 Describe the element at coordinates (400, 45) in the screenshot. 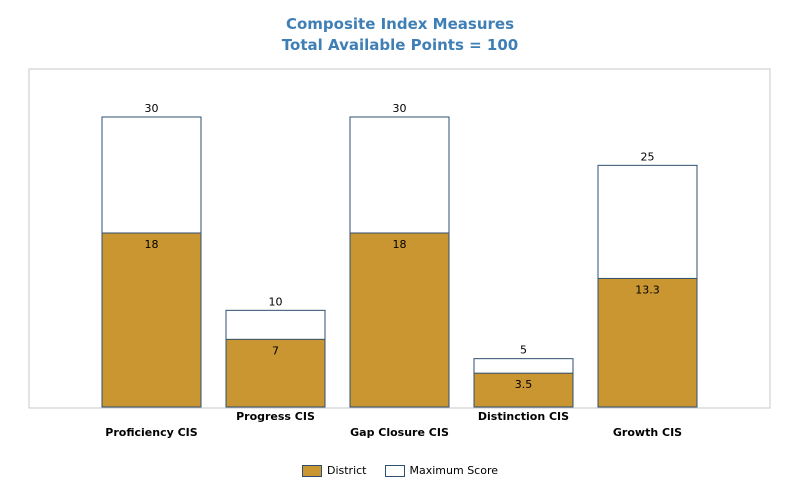

I see `chart-subtitle: Total Available Points = 100` at that location.